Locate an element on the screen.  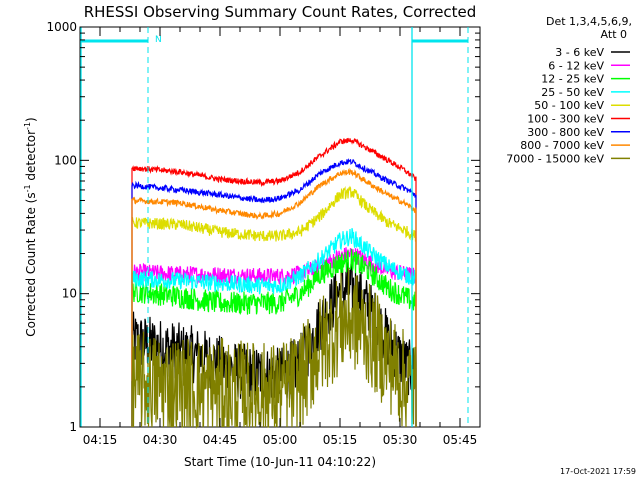
y-tick-label: 100 is located at coordinates (65, 160).